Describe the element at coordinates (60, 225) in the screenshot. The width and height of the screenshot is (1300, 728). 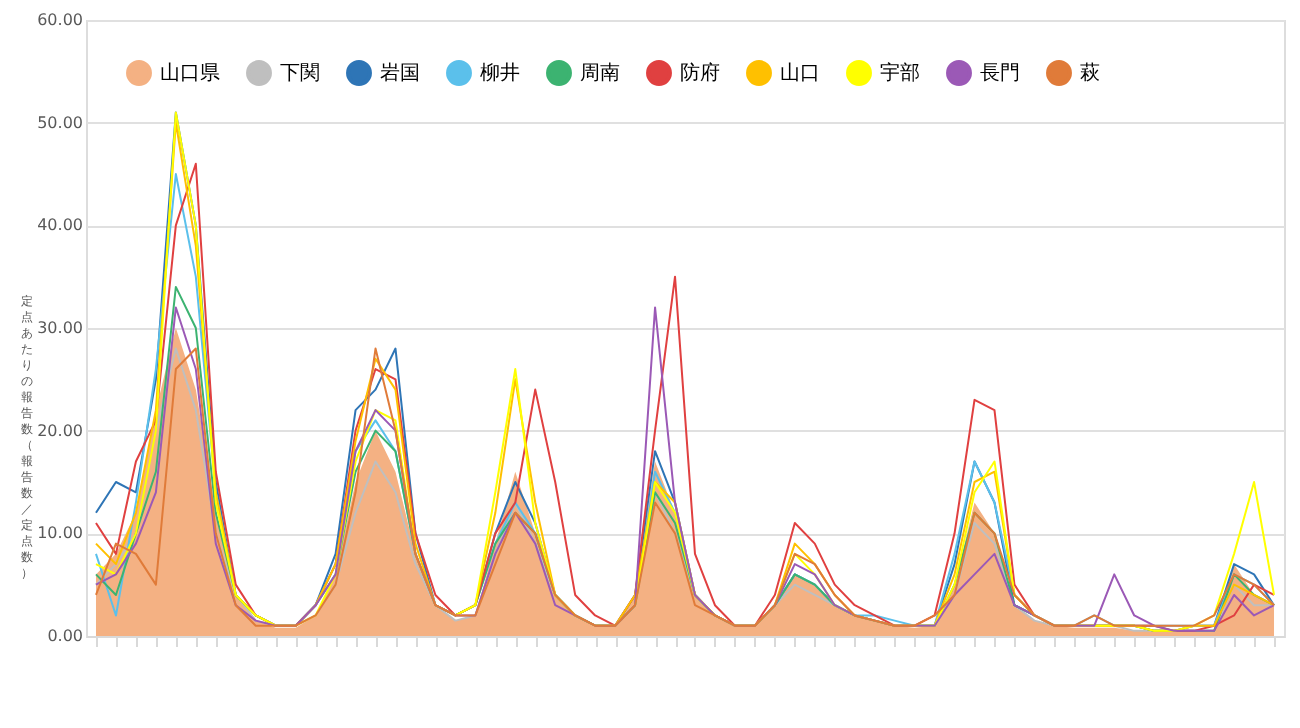
I see `y-tick-label: 40.00` at that location.